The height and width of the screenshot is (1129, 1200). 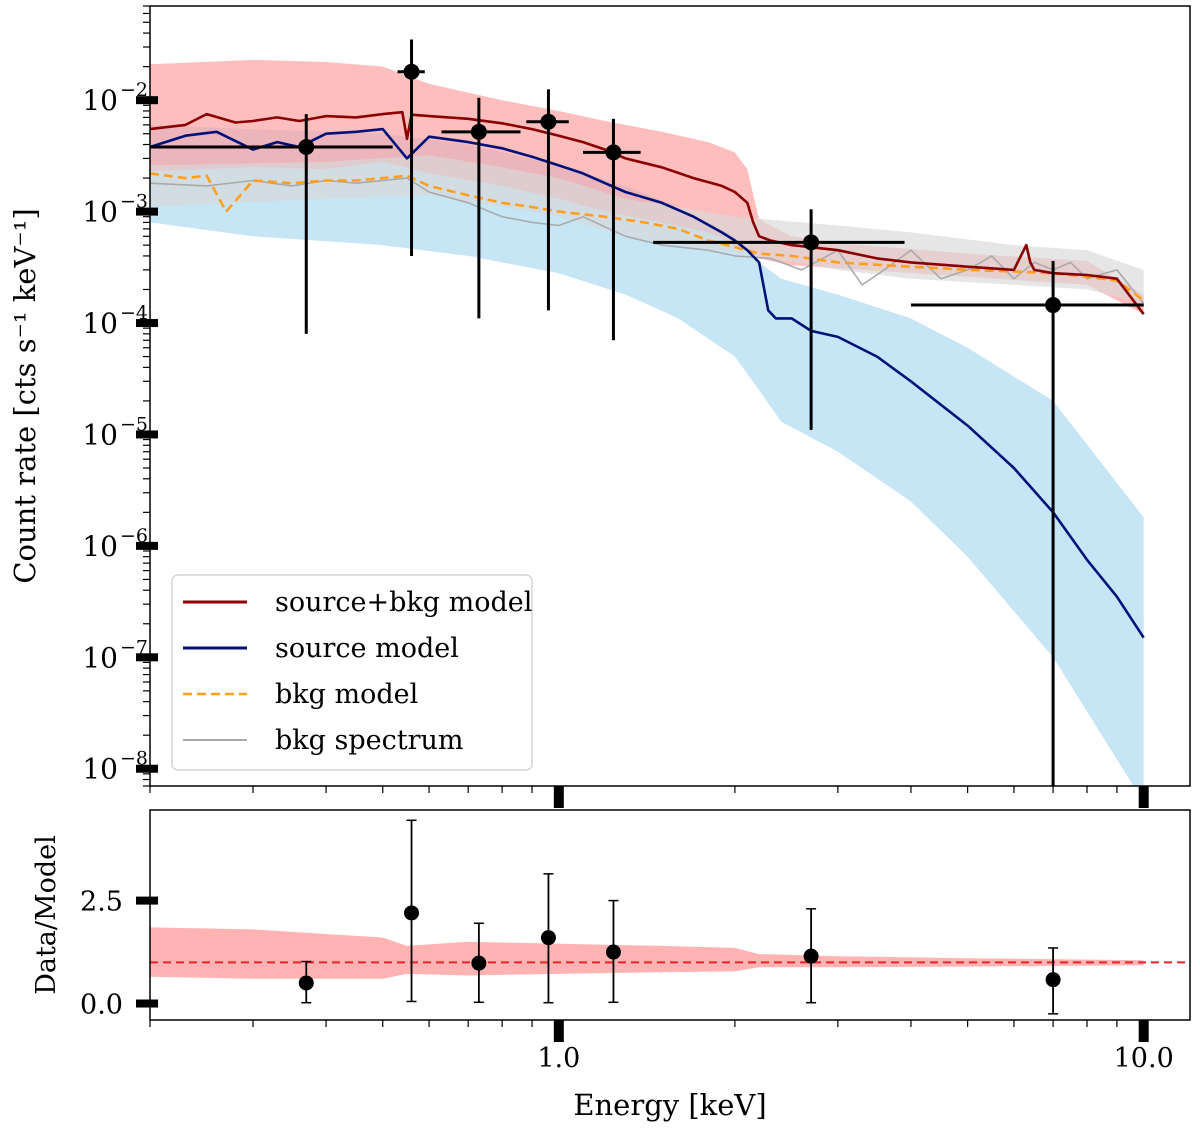 I want to click on legend-box, so click(x=352, y=672).